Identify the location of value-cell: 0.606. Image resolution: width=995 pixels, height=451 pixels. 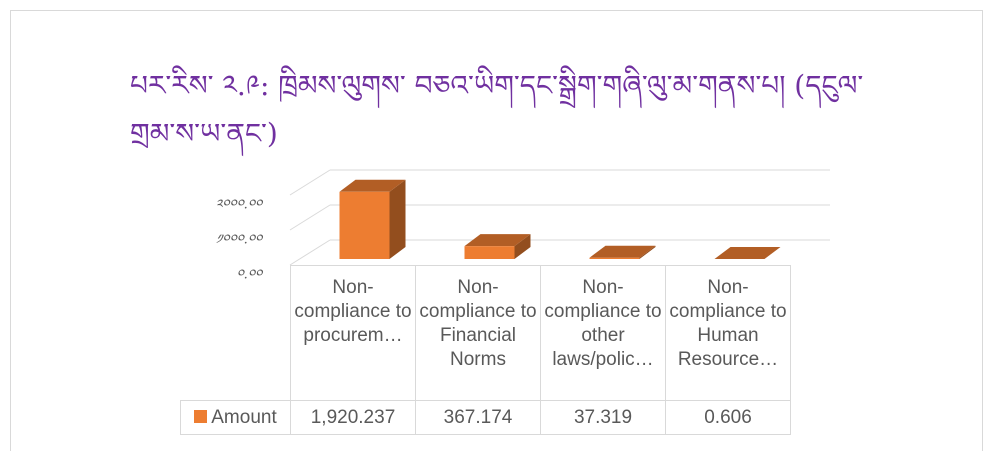
(728, 417).